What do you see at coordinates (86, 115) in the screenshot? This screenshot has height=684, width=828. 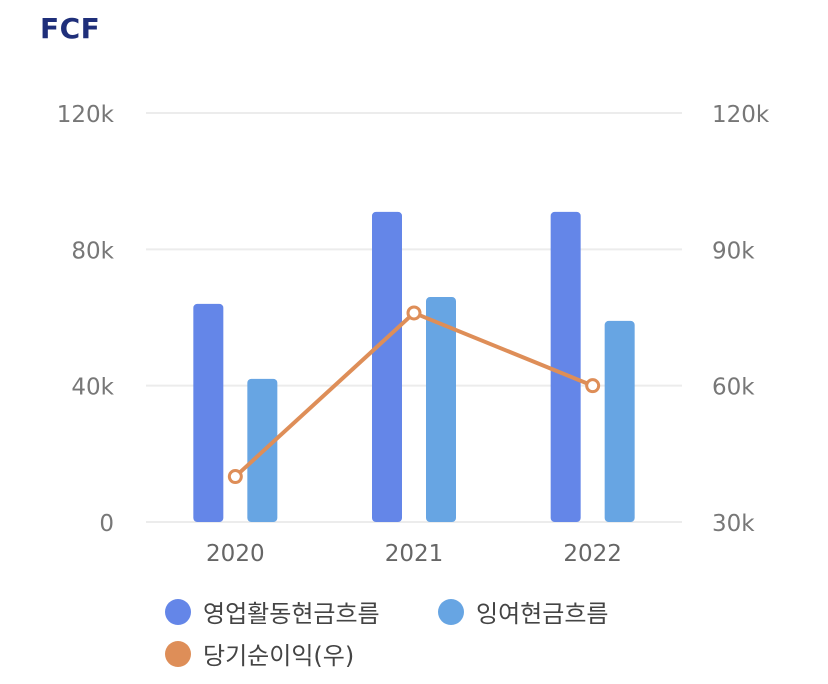 I see `y-left-tick-label: 120k` at bounding box center [86, 115].